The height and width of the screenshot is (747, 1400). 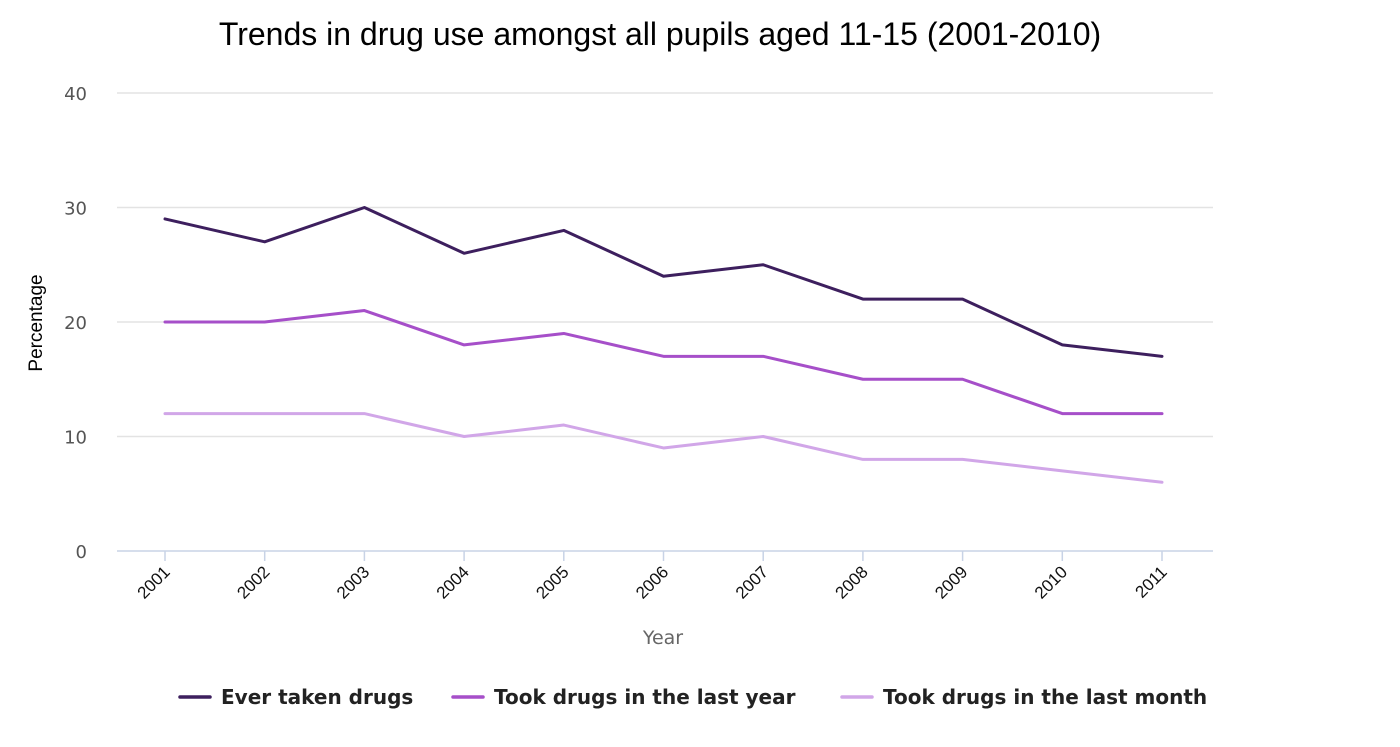 What do you see at coordinates (1151, 581) in the screenshot?
I see `x-tick-label: 2011` at bounding box center [1151, 581].